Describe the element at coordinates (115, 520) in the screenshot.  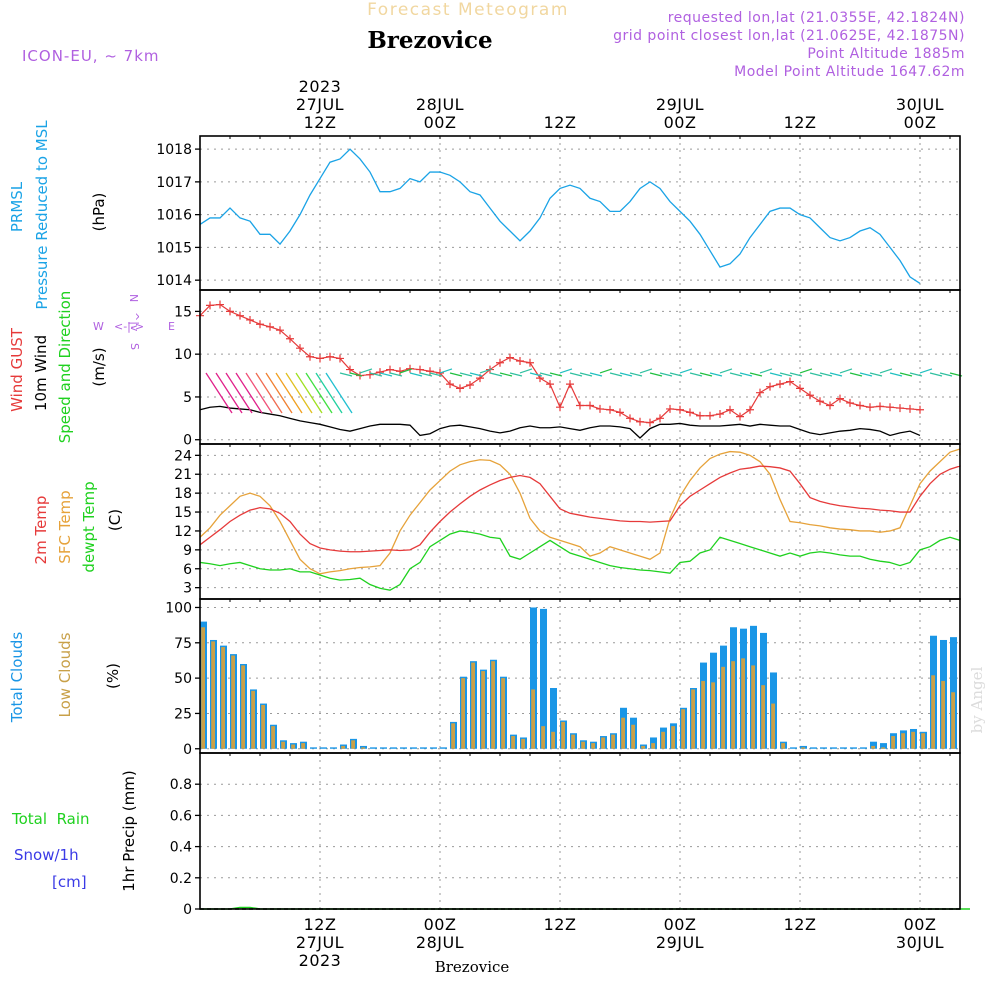
I see `label-celsius: (C)` at that location.